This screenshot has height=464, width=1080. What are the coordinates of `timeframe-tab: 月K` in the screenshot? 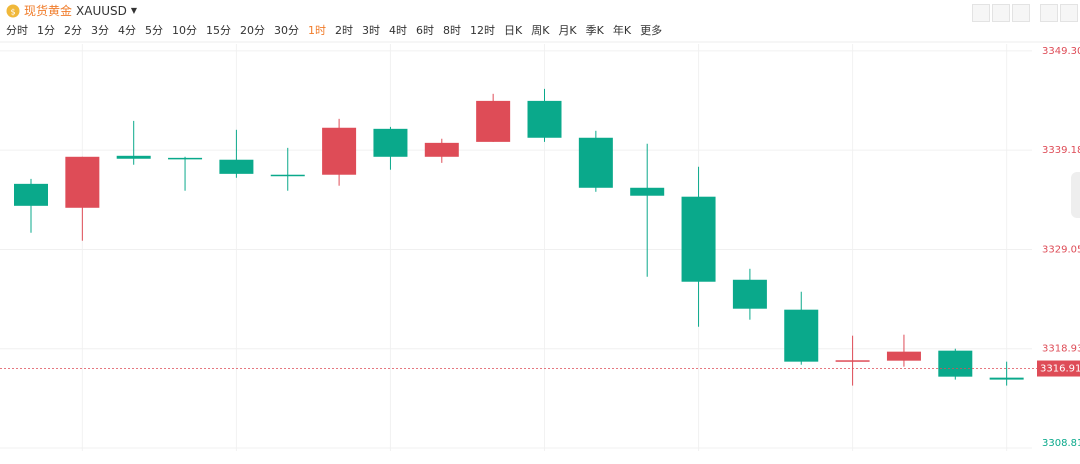 It's located at (567, 30).